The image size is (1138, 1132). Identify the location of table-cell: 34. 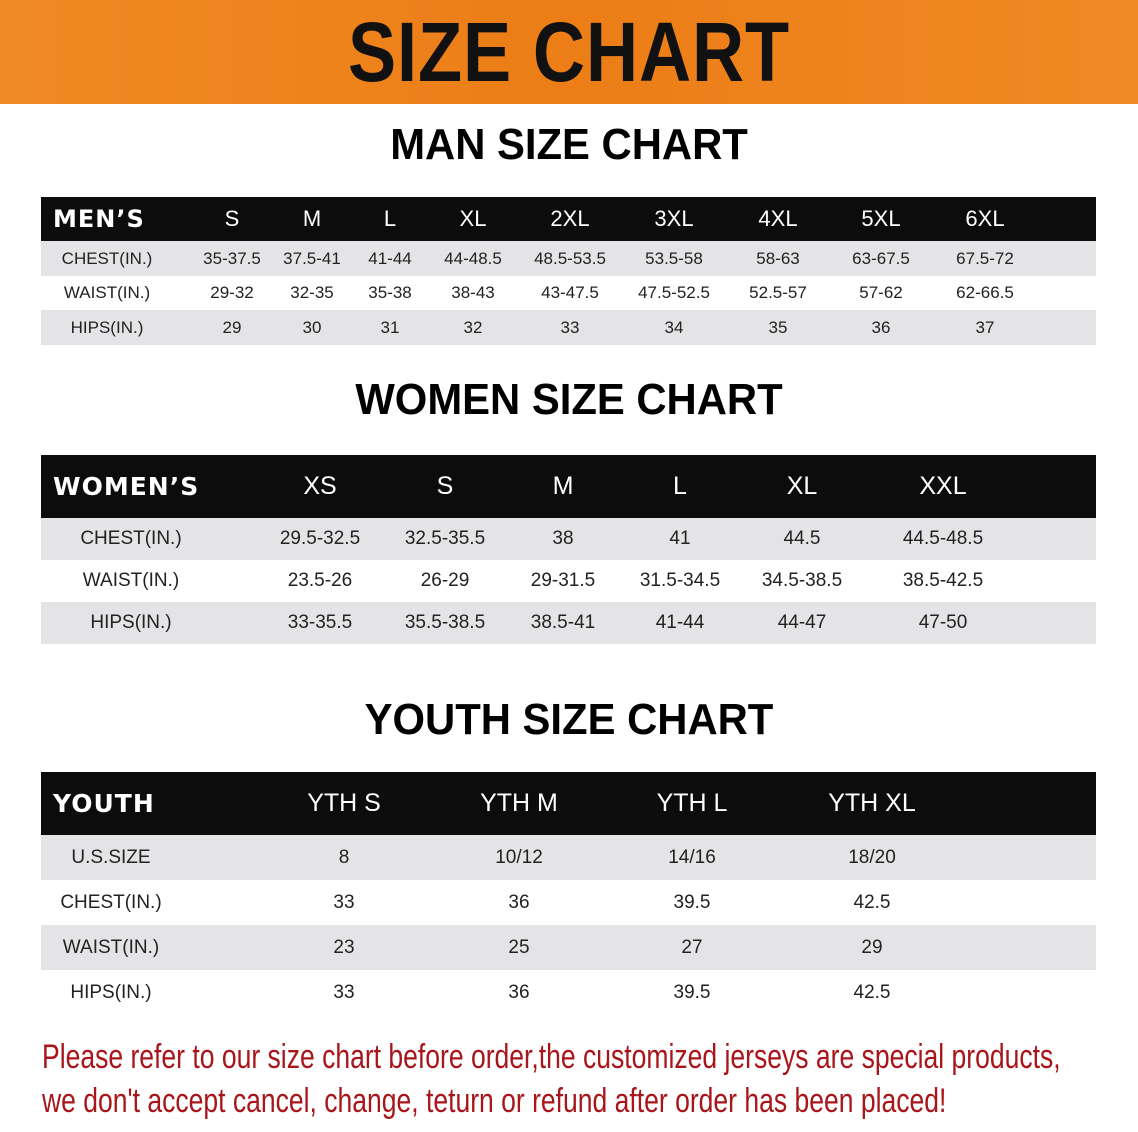
(674, 327).